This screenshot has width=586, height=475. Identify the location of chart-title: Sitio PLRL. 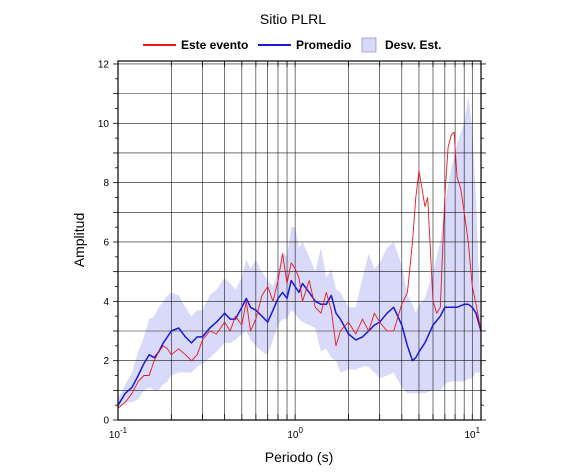
(293, 19).